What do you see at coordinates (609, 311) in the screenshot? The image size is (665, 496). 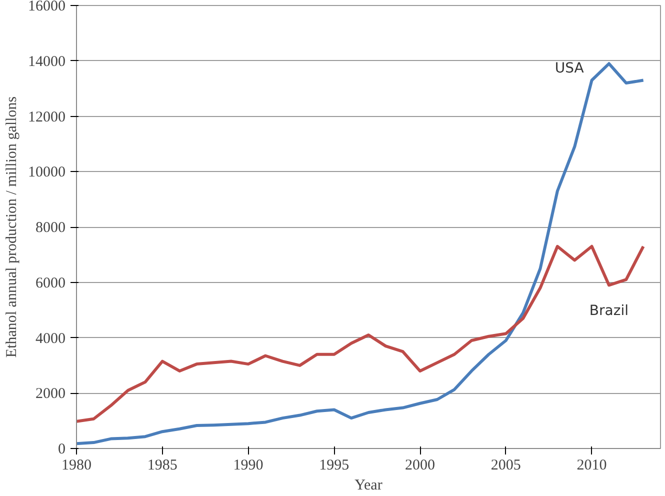 I see `series-label: Brazil` at bounding box center [609, 311].